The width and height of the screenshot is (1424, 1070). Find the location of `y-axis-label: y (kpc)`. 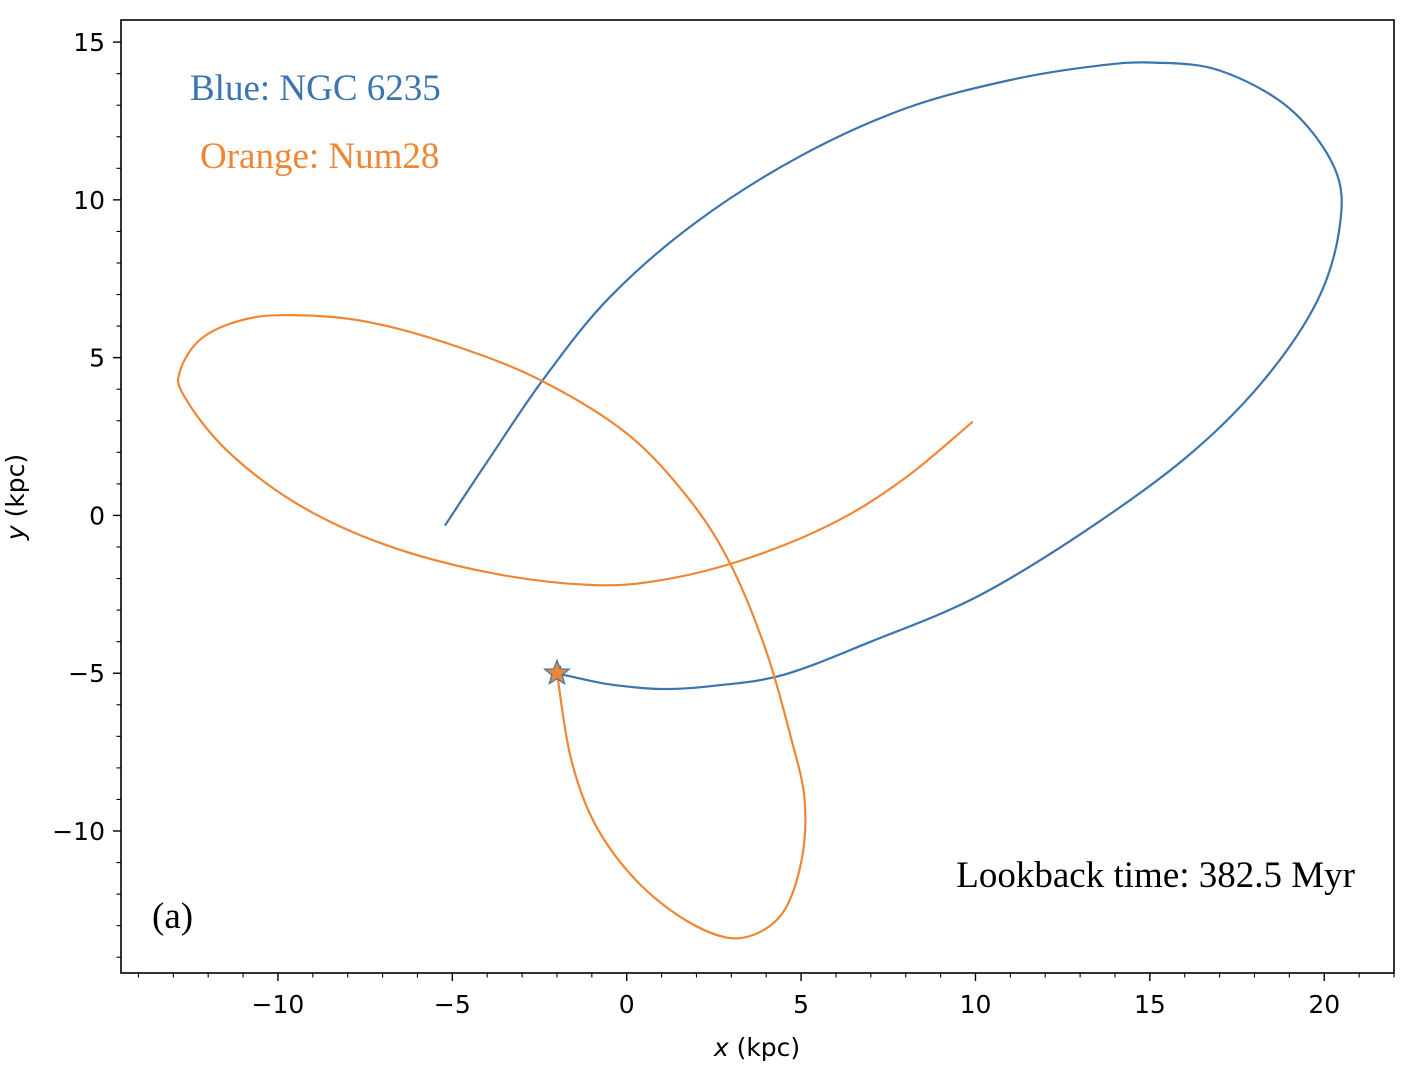

y-axis-label: y (kpc) is located at coordinates (15, 497).